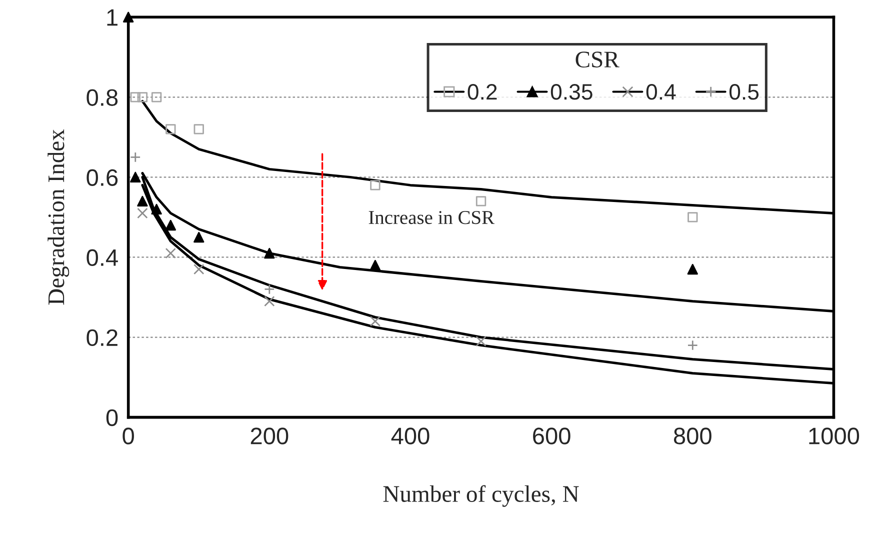 The image size is (873, 535). Describe the element at coordinates (693, 436) in the screenshot. I see `x-tick-label: 800` at that location.